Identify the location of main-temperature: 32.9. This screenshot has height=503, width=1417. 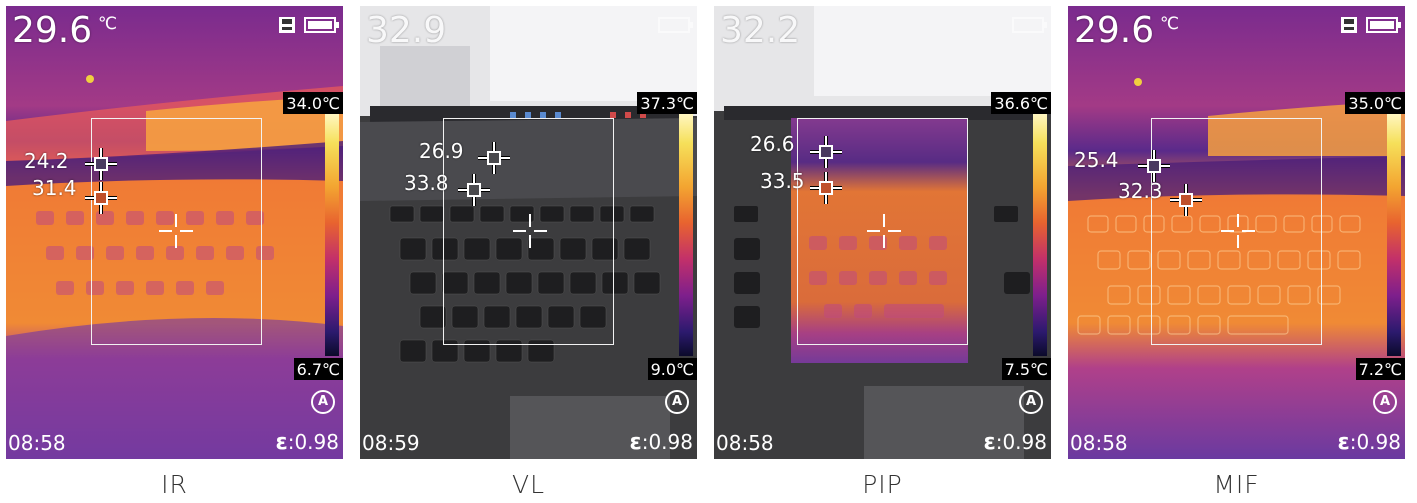
(406, 30).